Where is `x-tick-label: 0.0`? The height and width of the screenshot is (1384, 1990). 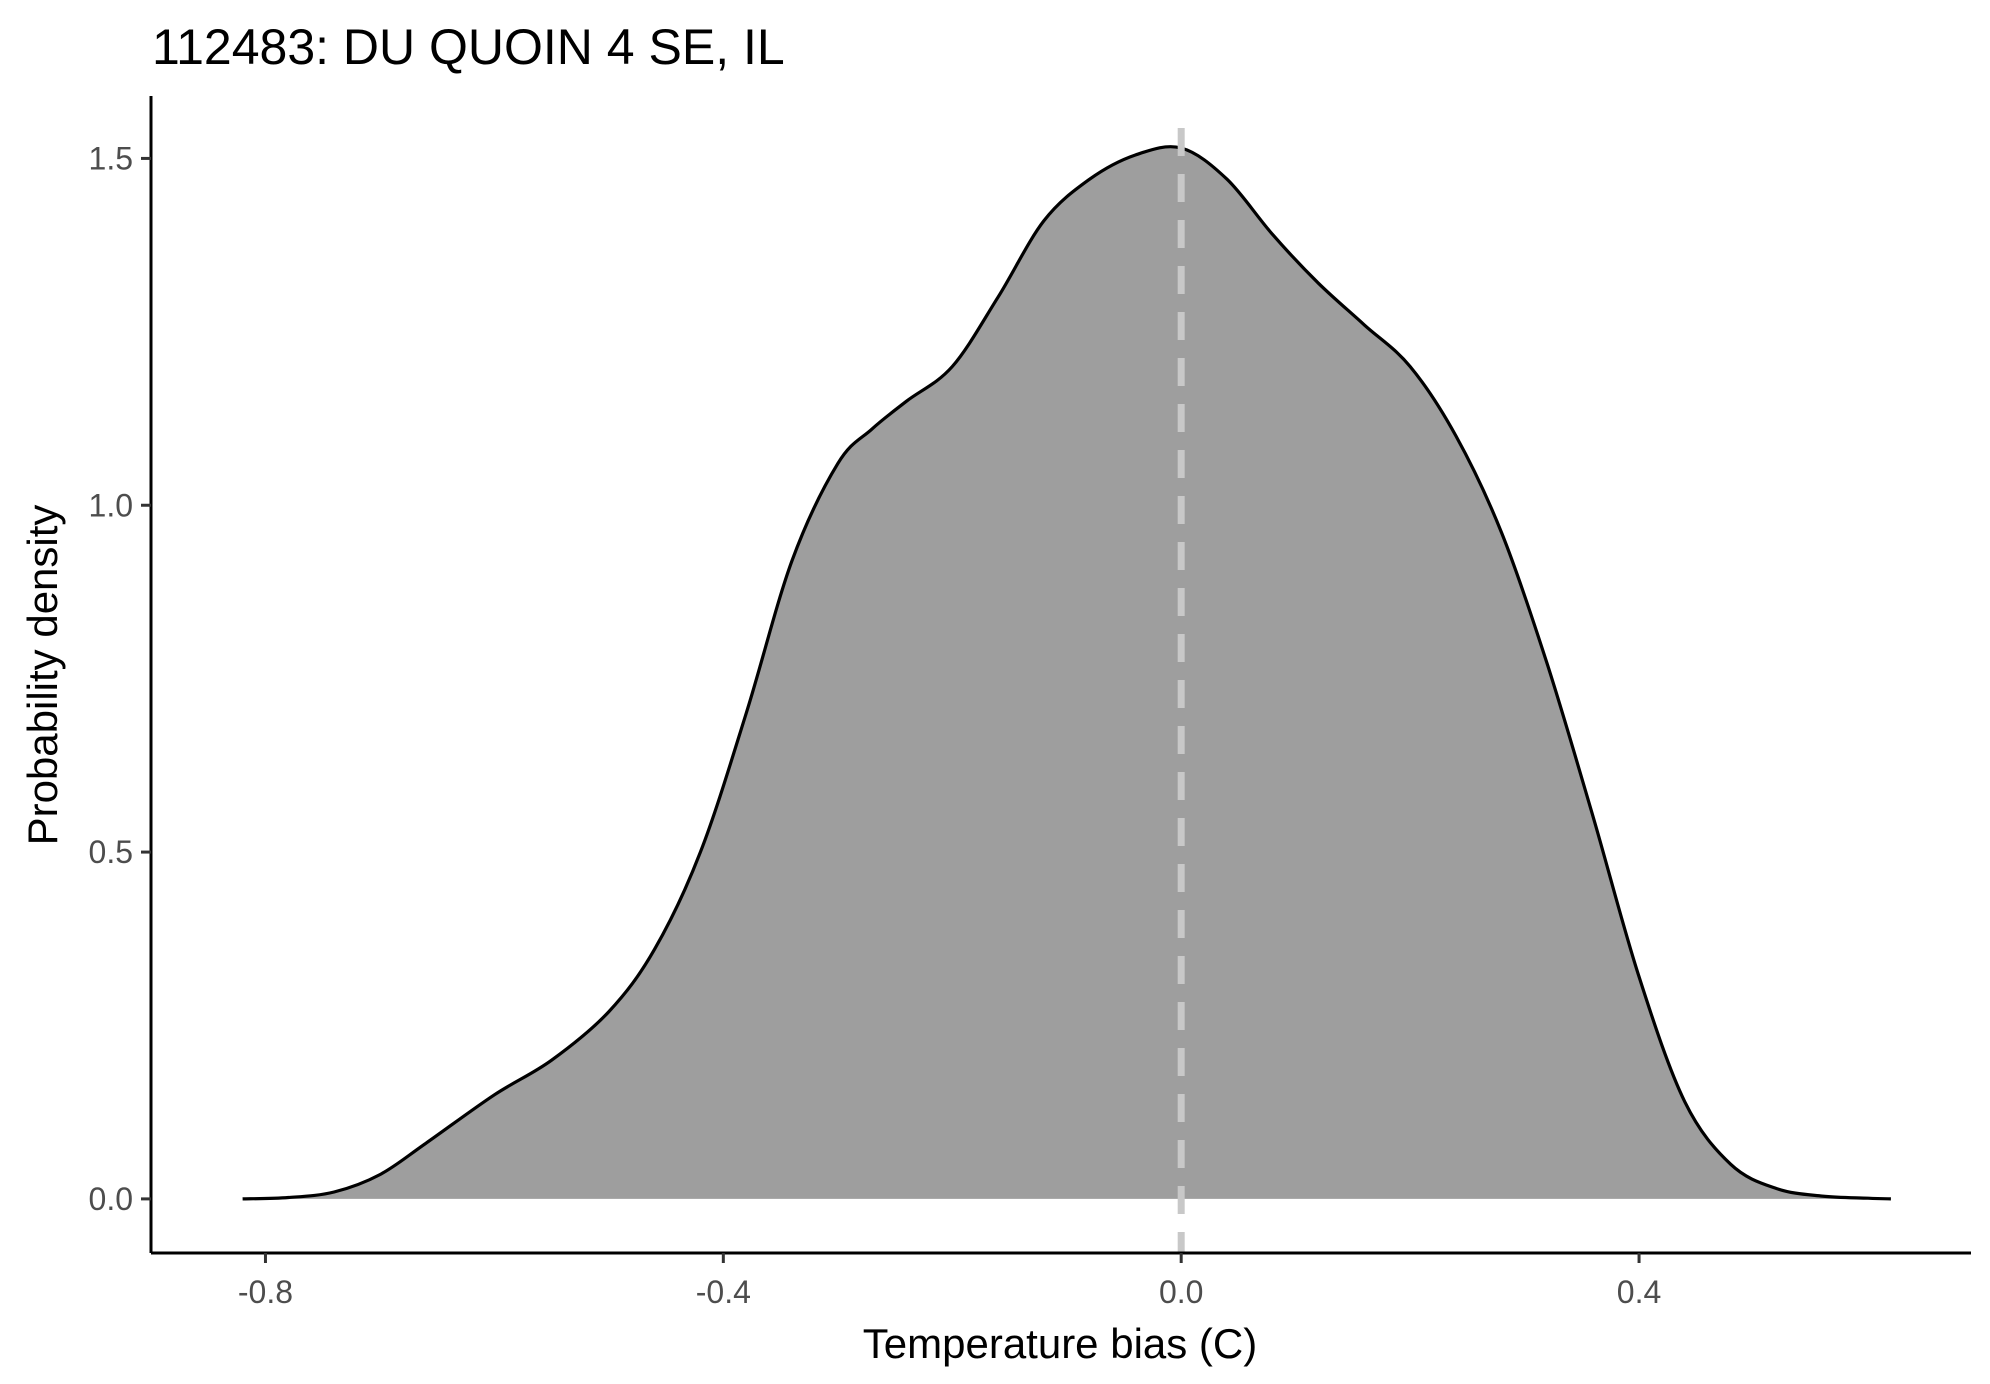 x-tick-label: 0.0 is located at coordinates (1181, 1292).